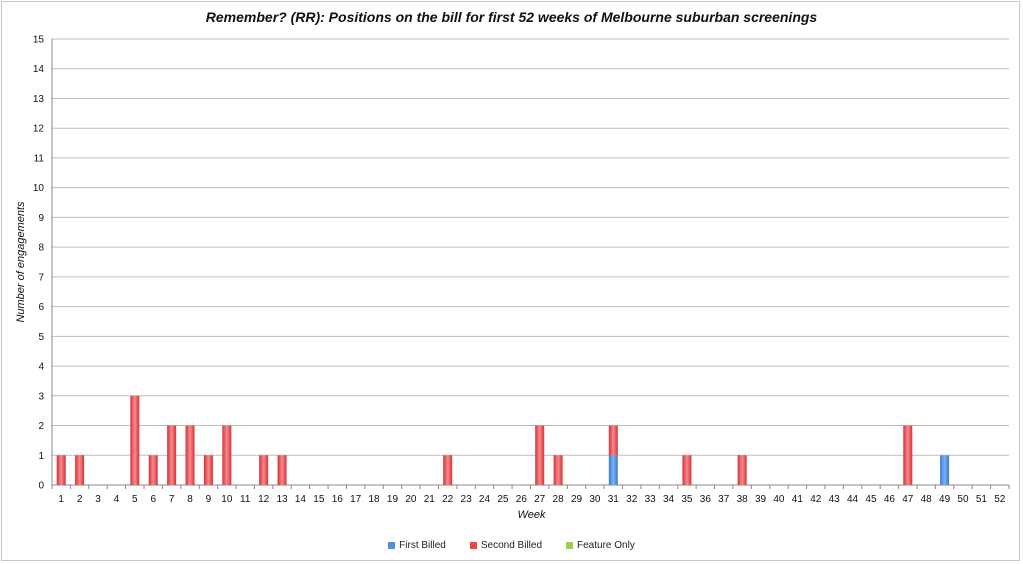 The image size is (1023, 564). I want to click on y-tick-label: 3, so click(41, 396).